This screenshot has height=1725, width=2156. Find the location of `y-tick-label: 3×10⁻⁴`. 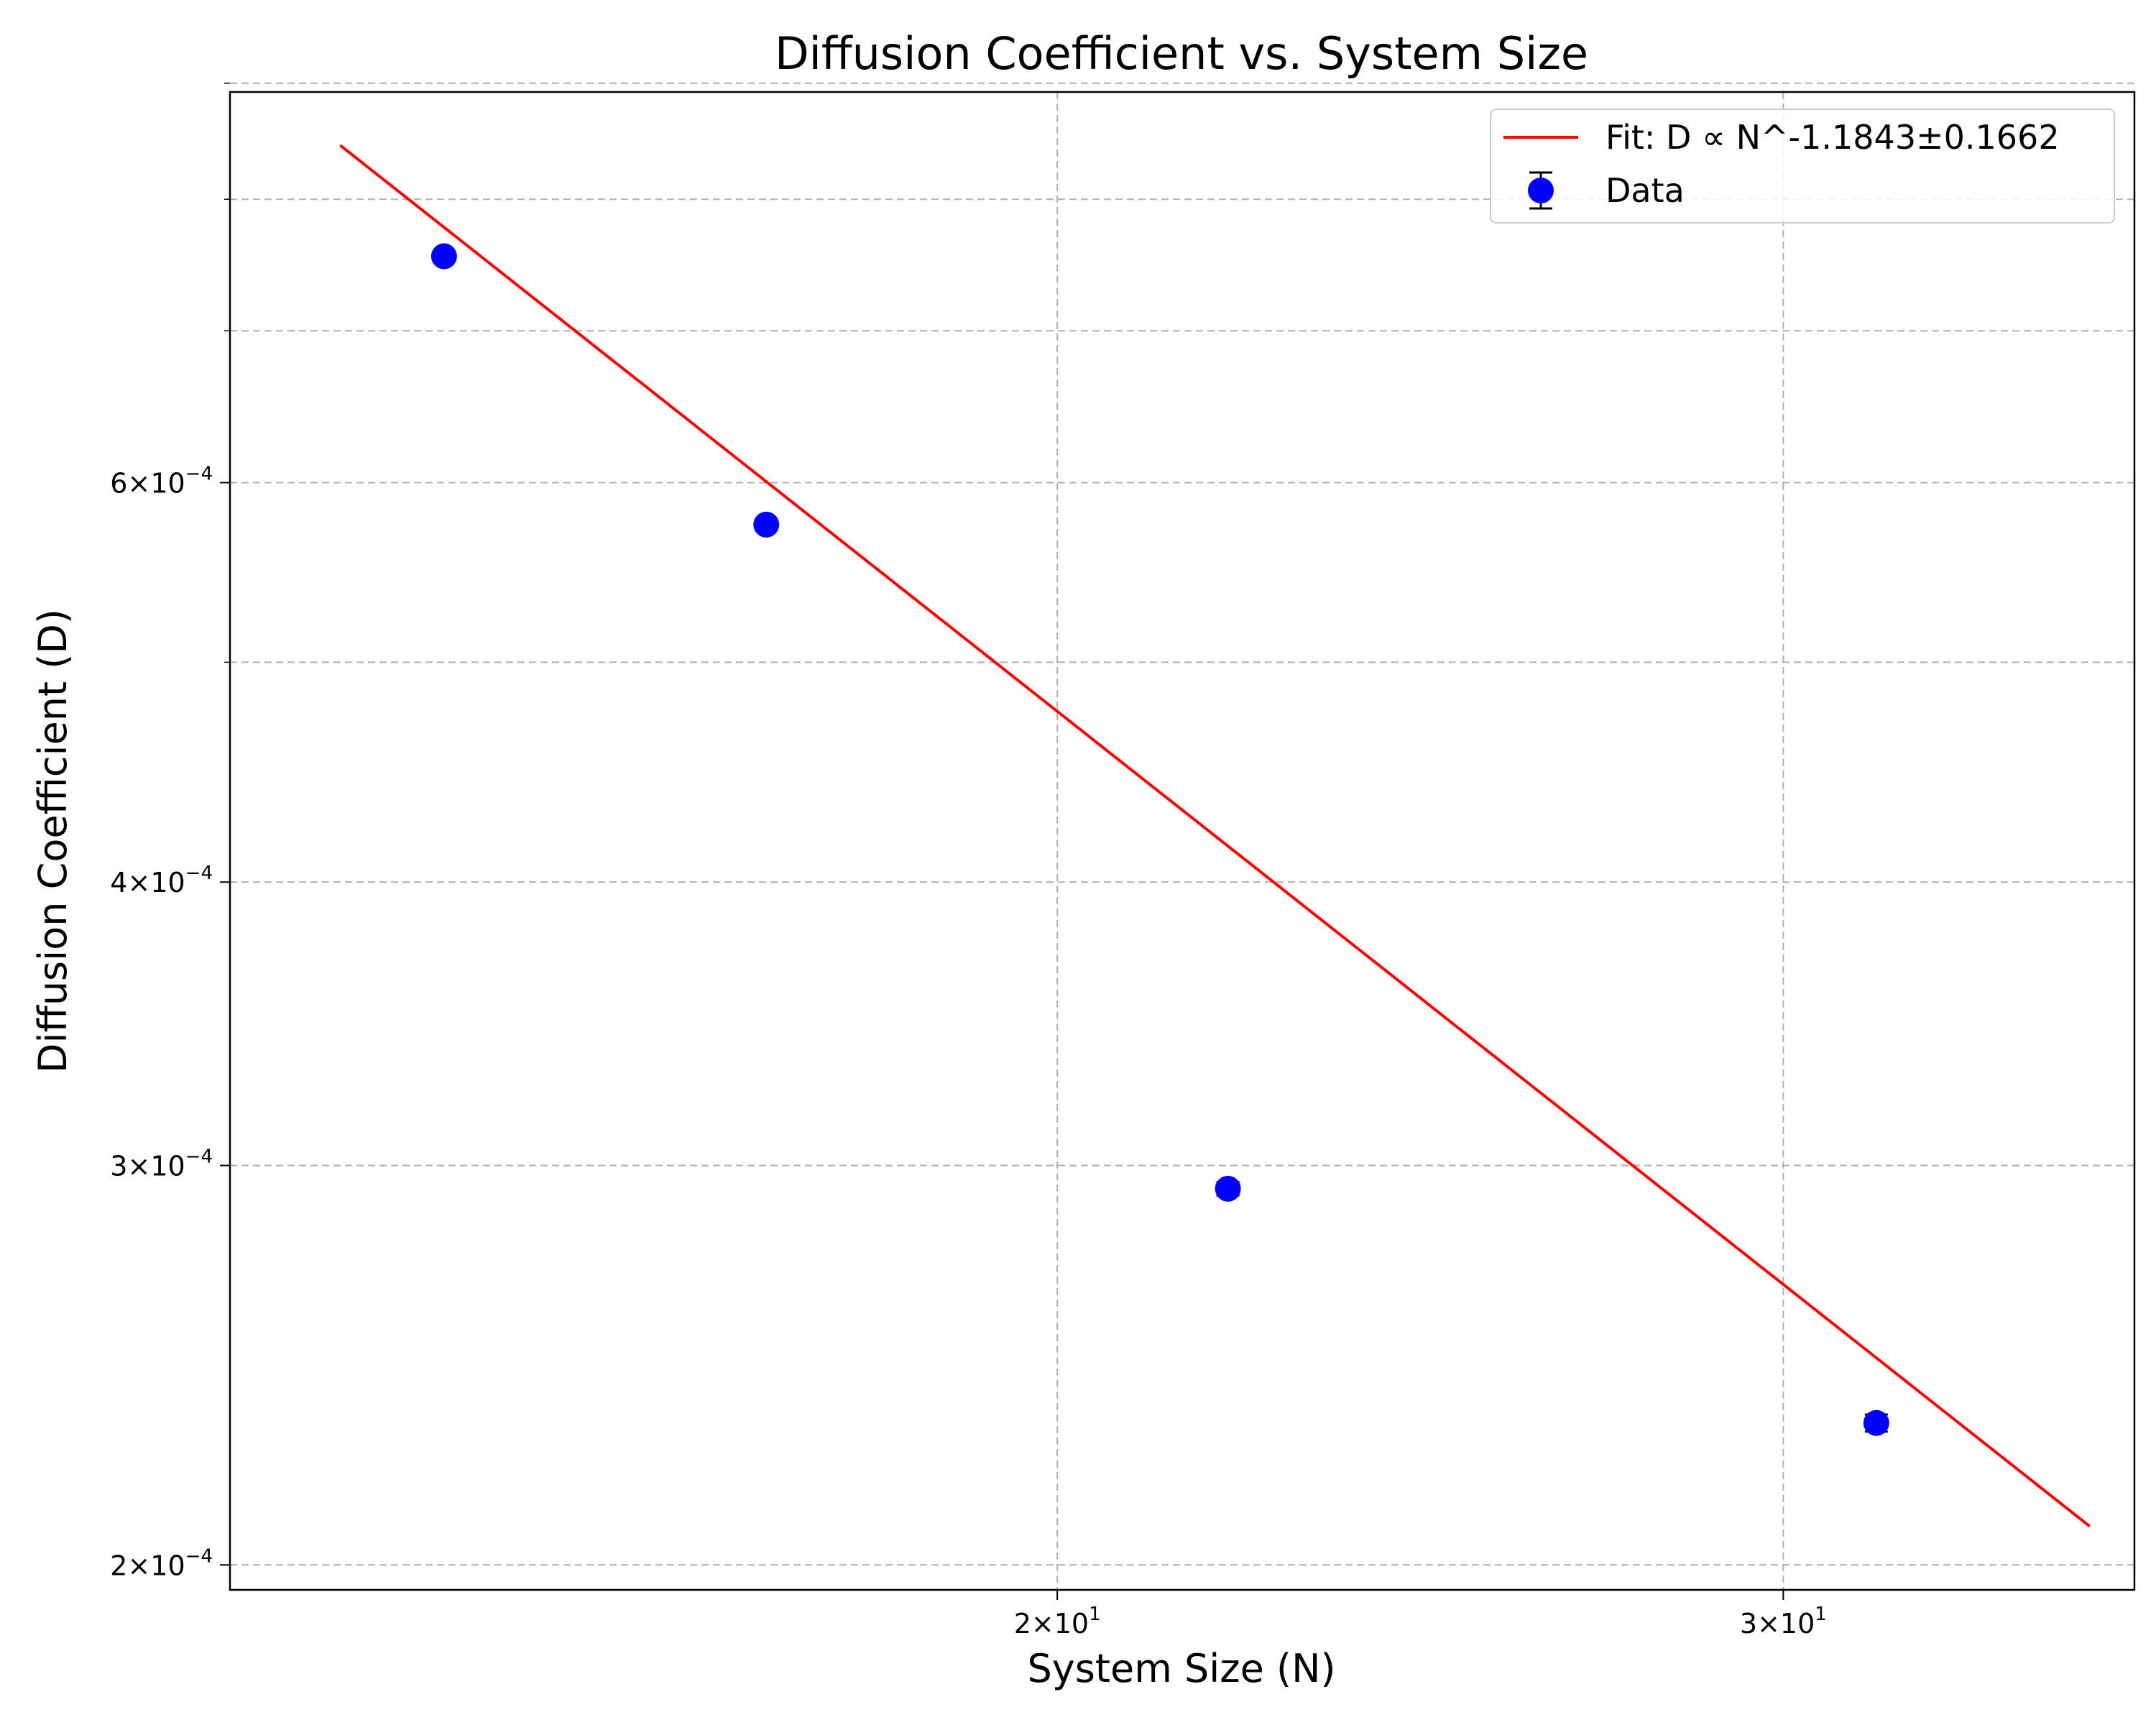

y-tick-label: 3×10⁻⁴ is located at coordinates (162, 1164).